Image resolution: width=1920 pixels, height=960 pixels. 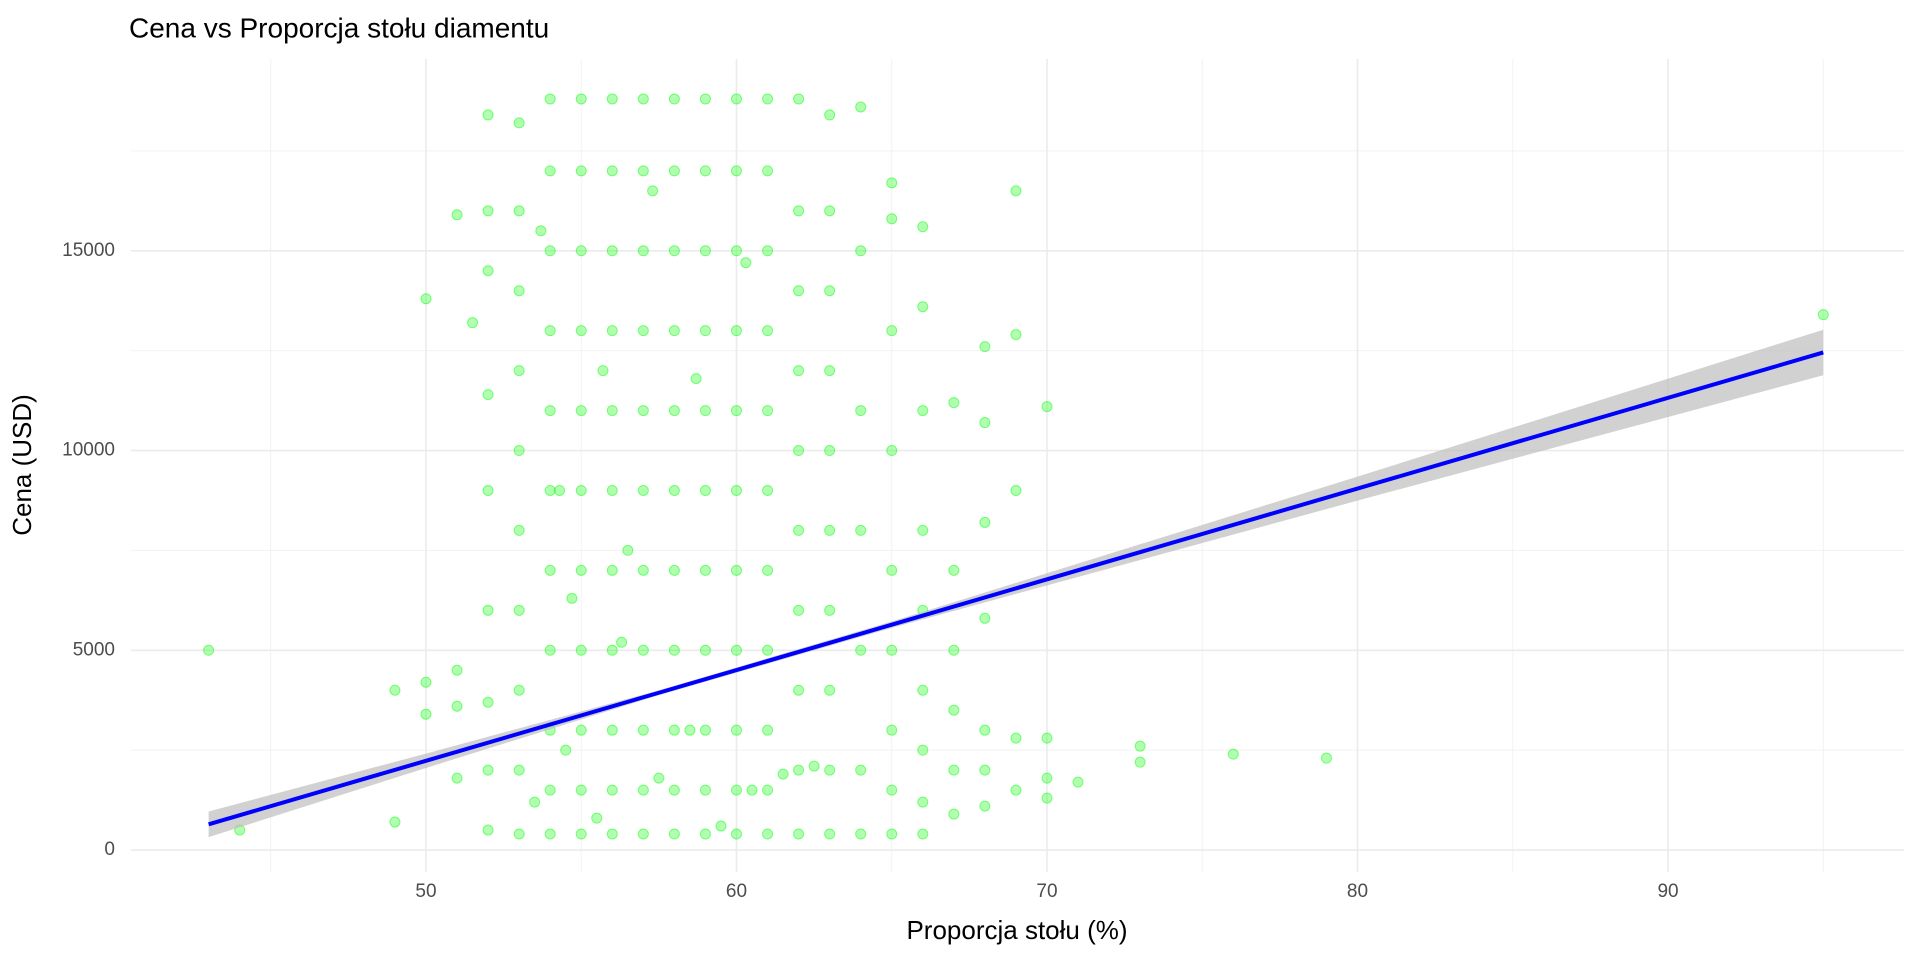 I want to click on x-tick-label: 50, so click(x=425, y=891).